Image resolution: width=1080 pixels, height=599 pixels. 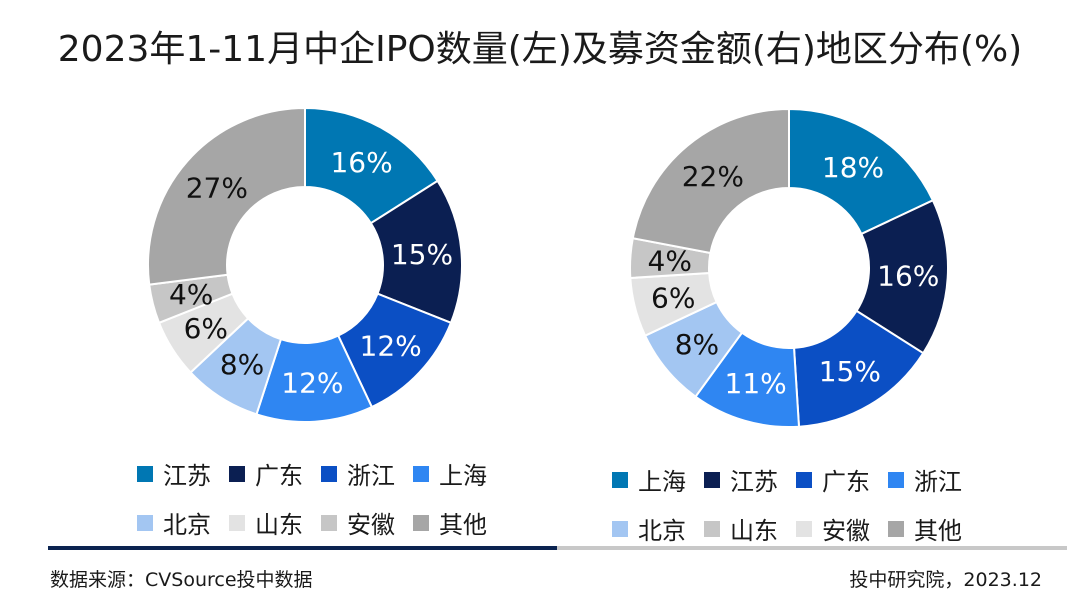 I want to click on legend-0-item-5: 山东, so click(x=266, y=522).